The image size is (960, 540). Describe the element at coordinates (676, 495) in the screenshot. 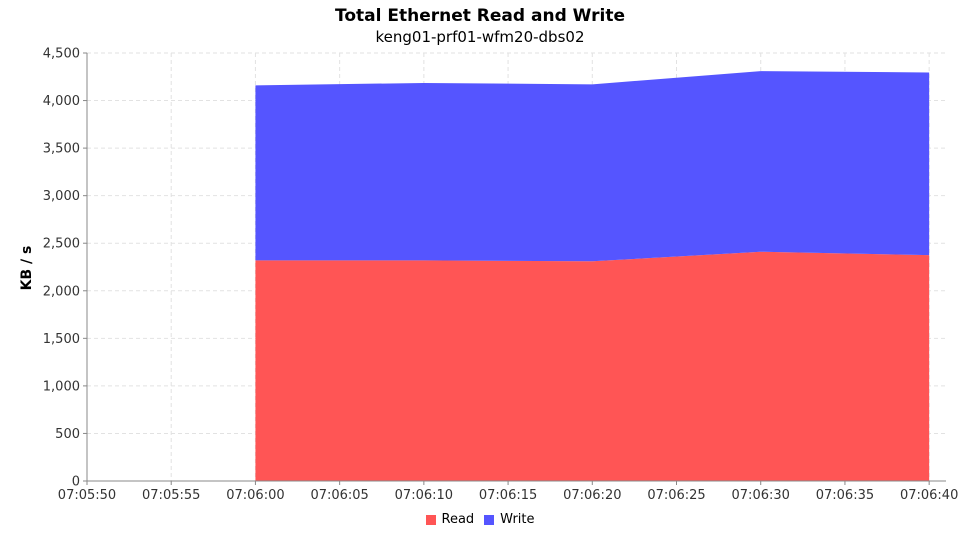

I see `x-tick-label: 07:06:25` at that location.